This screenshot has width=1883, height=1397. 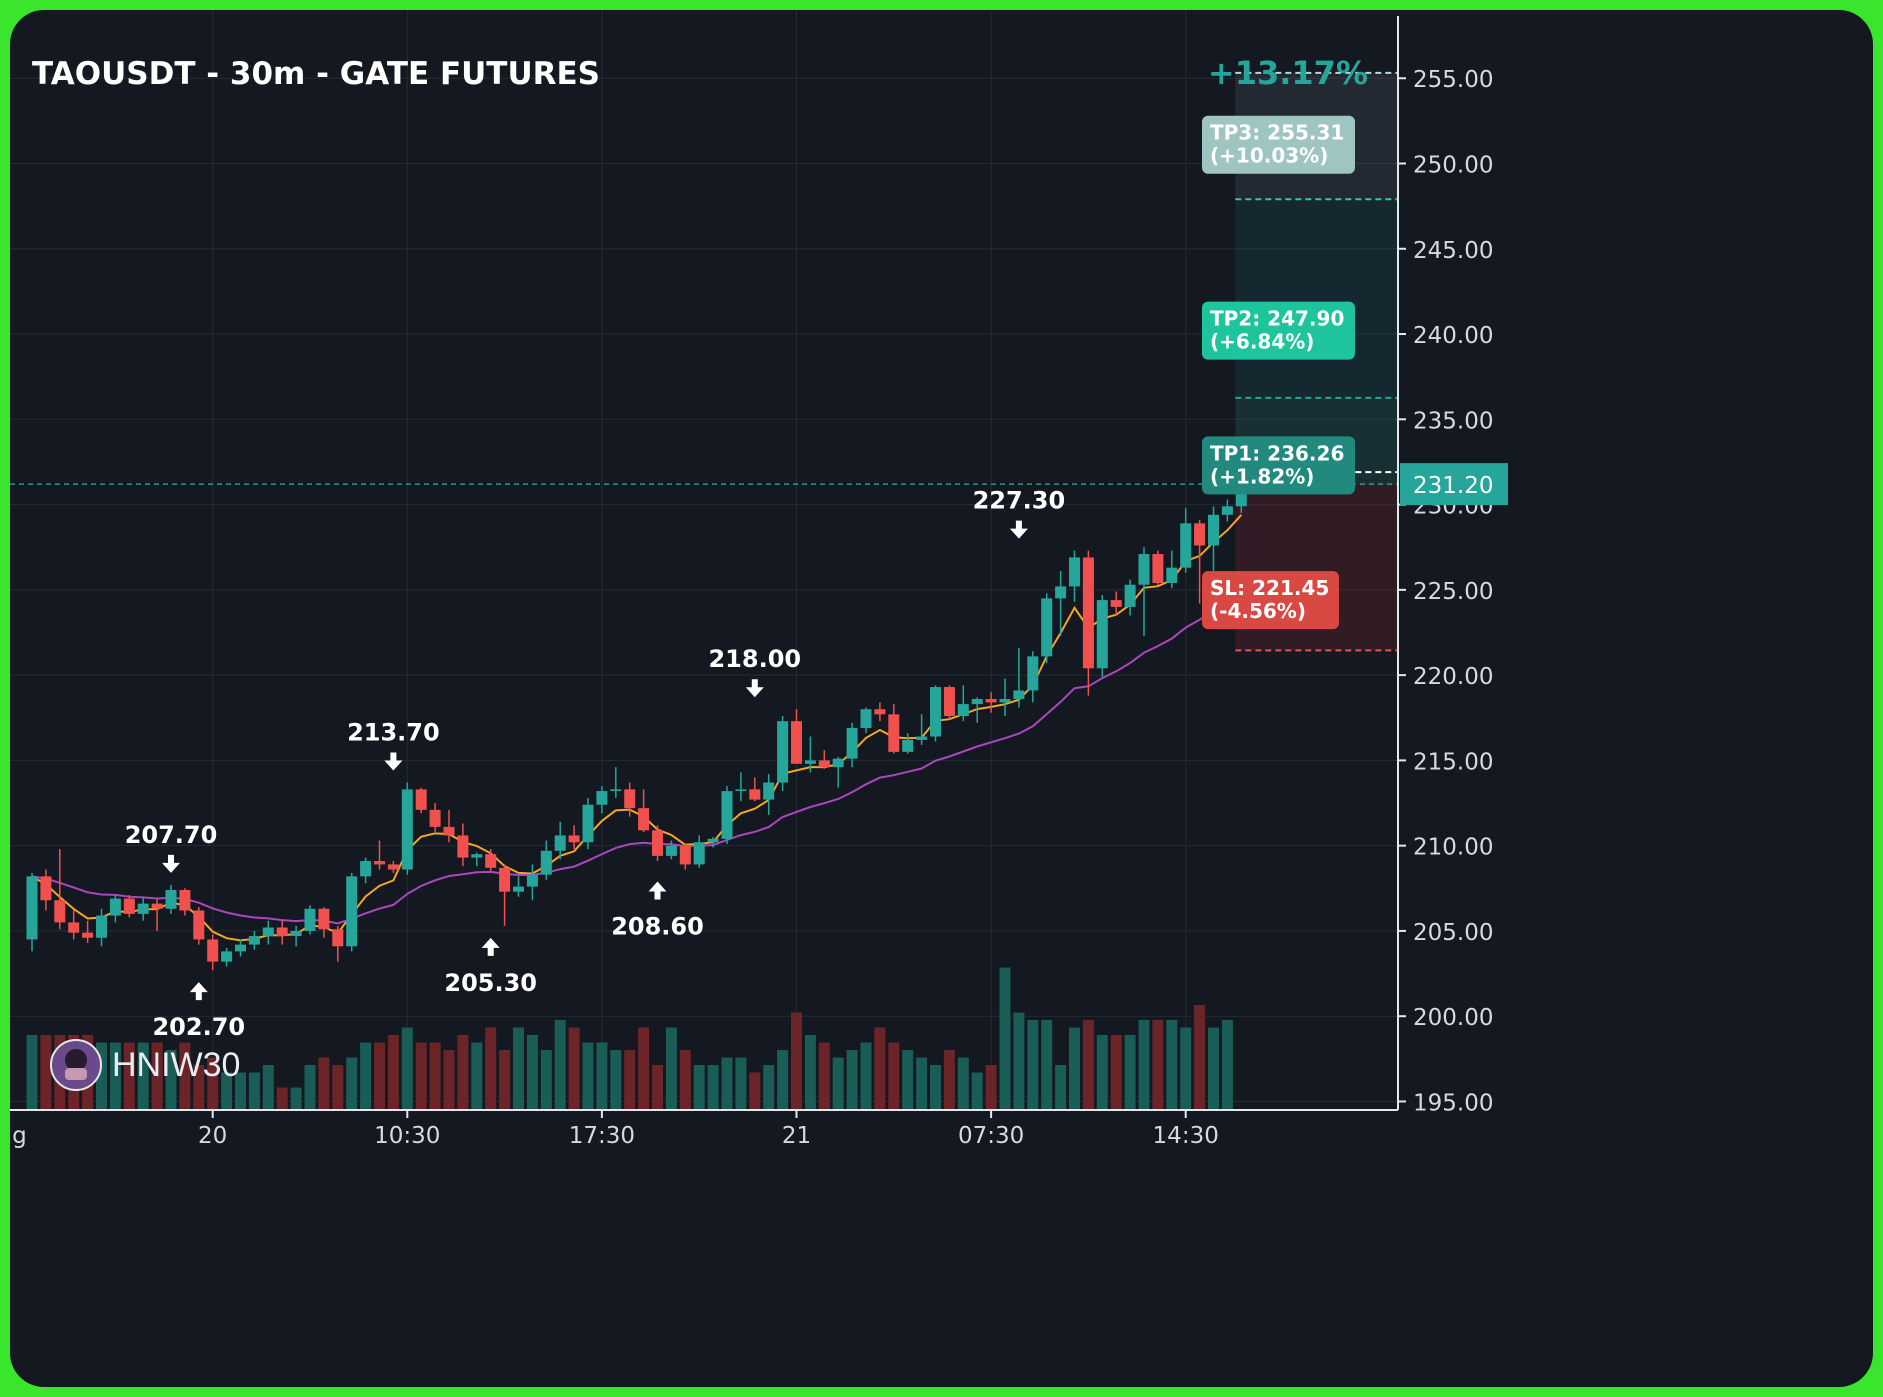 I want to click on label-tp1: TP1: 236.26(+1.82%), so click(x=1278, y=465).